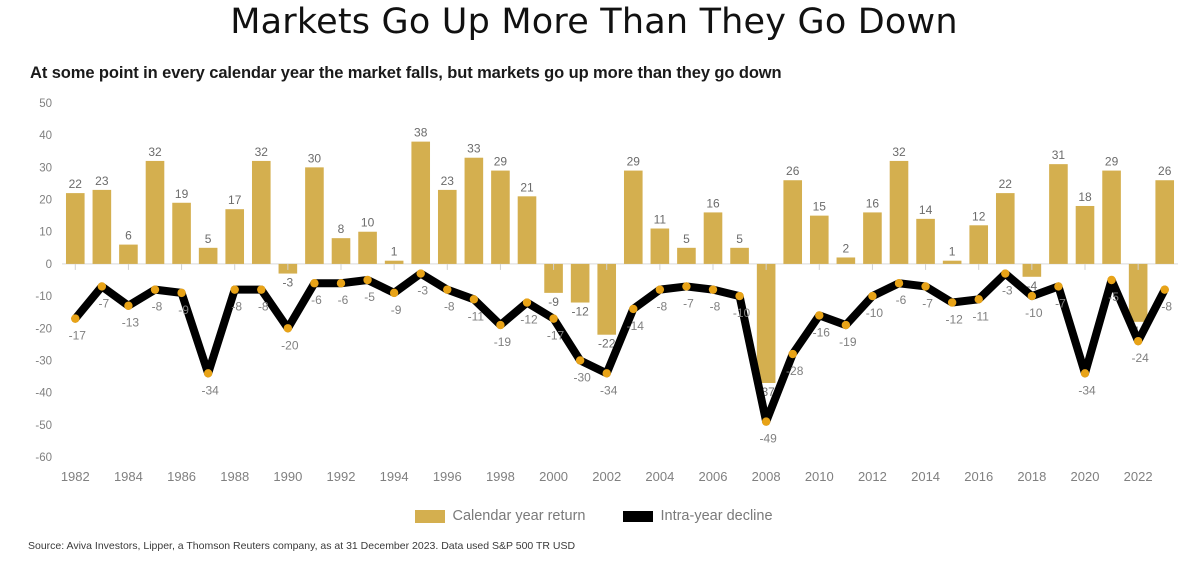  Describe the element at coordinates (556, 336) in the screenshot. I see `line-value-label: -17` at that location.